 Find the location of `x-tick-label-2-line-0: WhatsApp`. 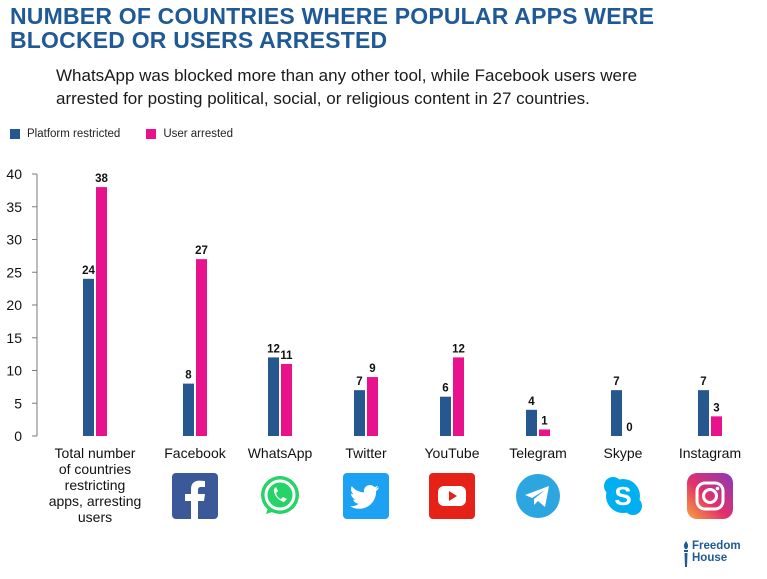

x-tick-label-2-line-0: WhatsApp is located at coordinates (280, 453).